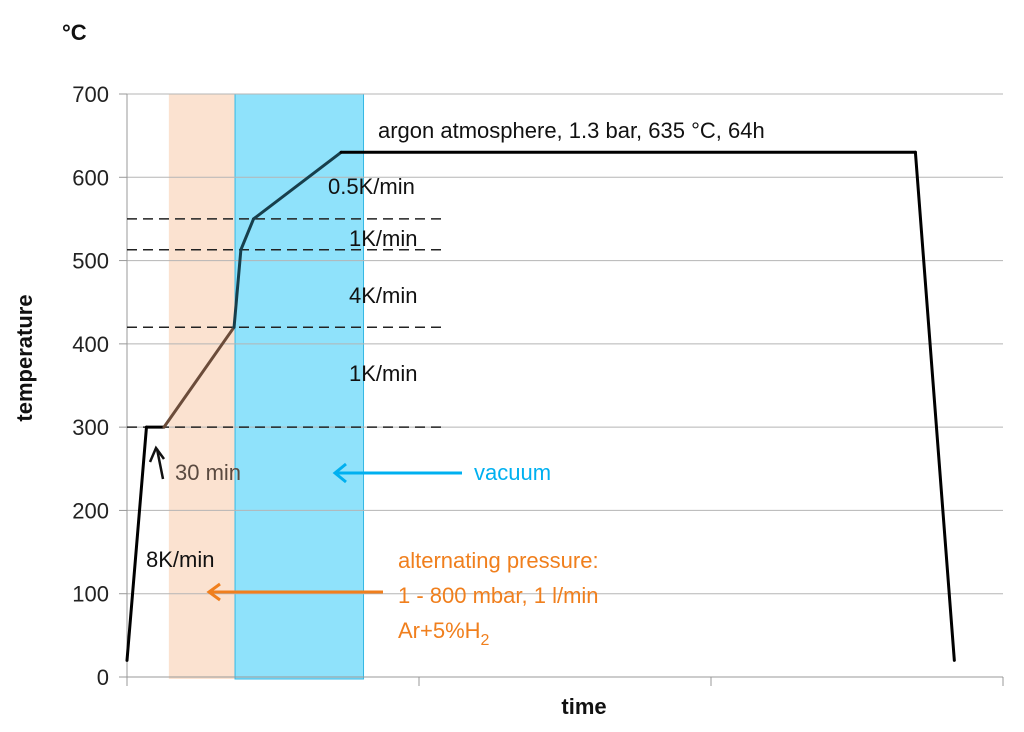 This screenshot has height=732, width=1024. What do you see at coordinates (90, 386) in the screenshot?
I see `y-tick-labels: 0 100 200 300 400 500 600 700` at bounding box center [90, 386].